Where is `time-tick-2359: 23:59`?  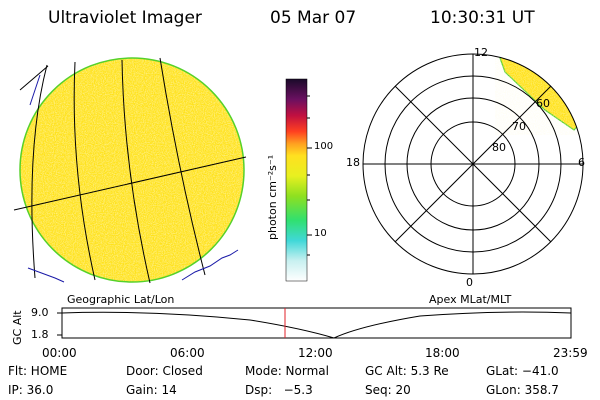 time-tick-2359: 23:59 is located at coordinates (570, 353).